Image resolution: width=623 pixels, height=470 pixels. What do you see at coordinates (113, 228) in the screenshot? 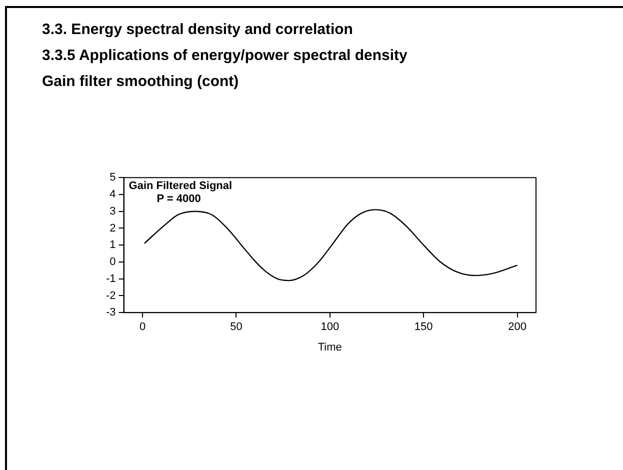
I see `y-tick-label: 2` at bounding box center [113, 228].